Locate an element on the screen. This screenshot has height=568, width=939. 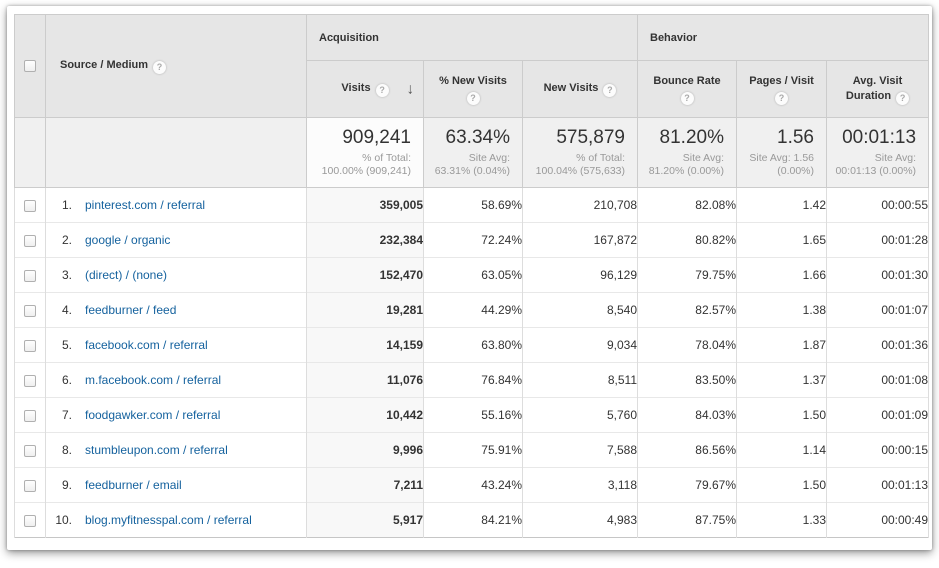
bounce-rate-cell: 79.75% is located at coordinates (687, 275).